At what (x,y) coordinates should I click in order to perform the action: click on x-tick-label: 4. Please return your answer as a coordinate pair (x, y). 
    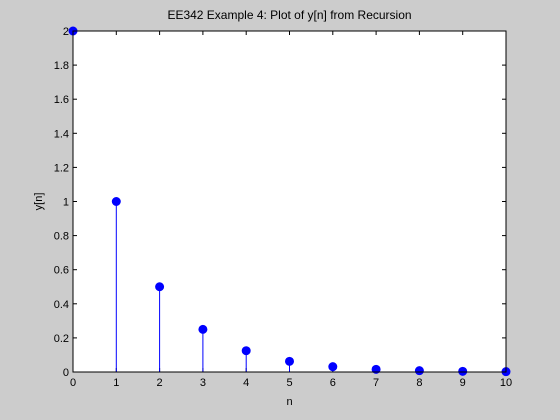
    Looking at the image, I should click on (246, 383).